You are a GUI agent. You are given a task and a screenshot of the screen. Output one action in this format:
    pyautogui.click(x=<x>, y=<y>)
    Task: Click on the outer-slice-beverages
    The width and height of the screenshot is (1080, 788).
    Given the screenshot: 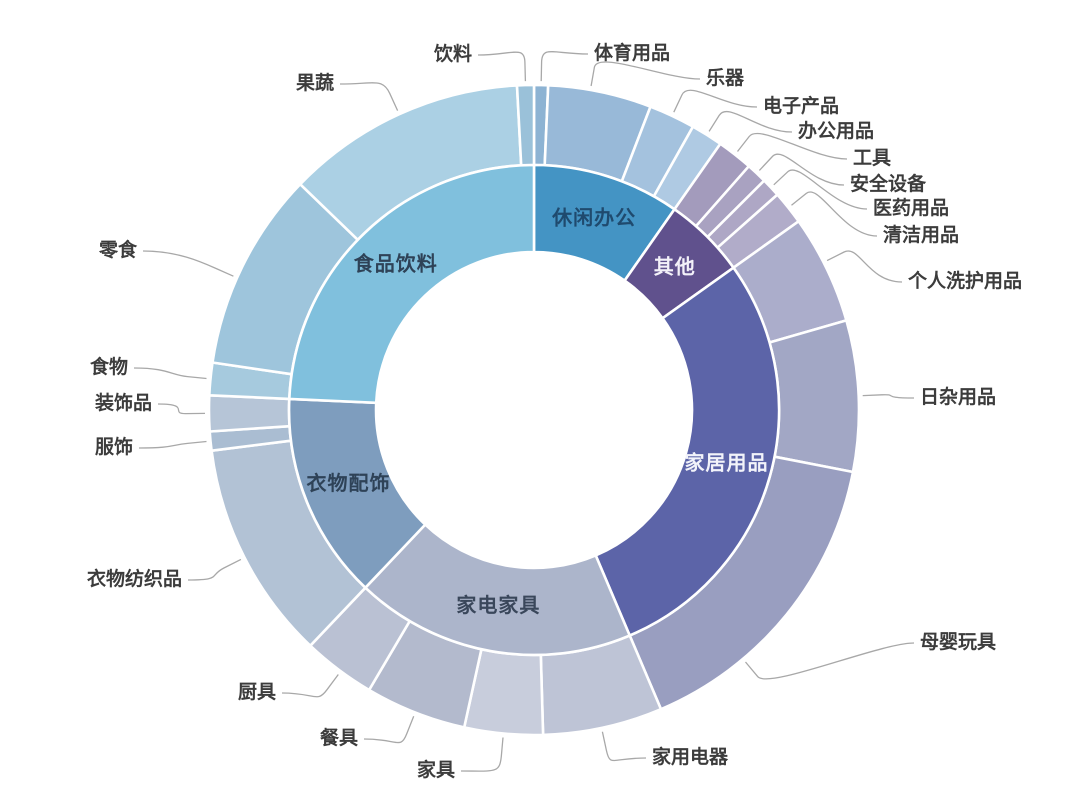 What is the action you would take?
    pyautogui.click(x=525, y=125)
    